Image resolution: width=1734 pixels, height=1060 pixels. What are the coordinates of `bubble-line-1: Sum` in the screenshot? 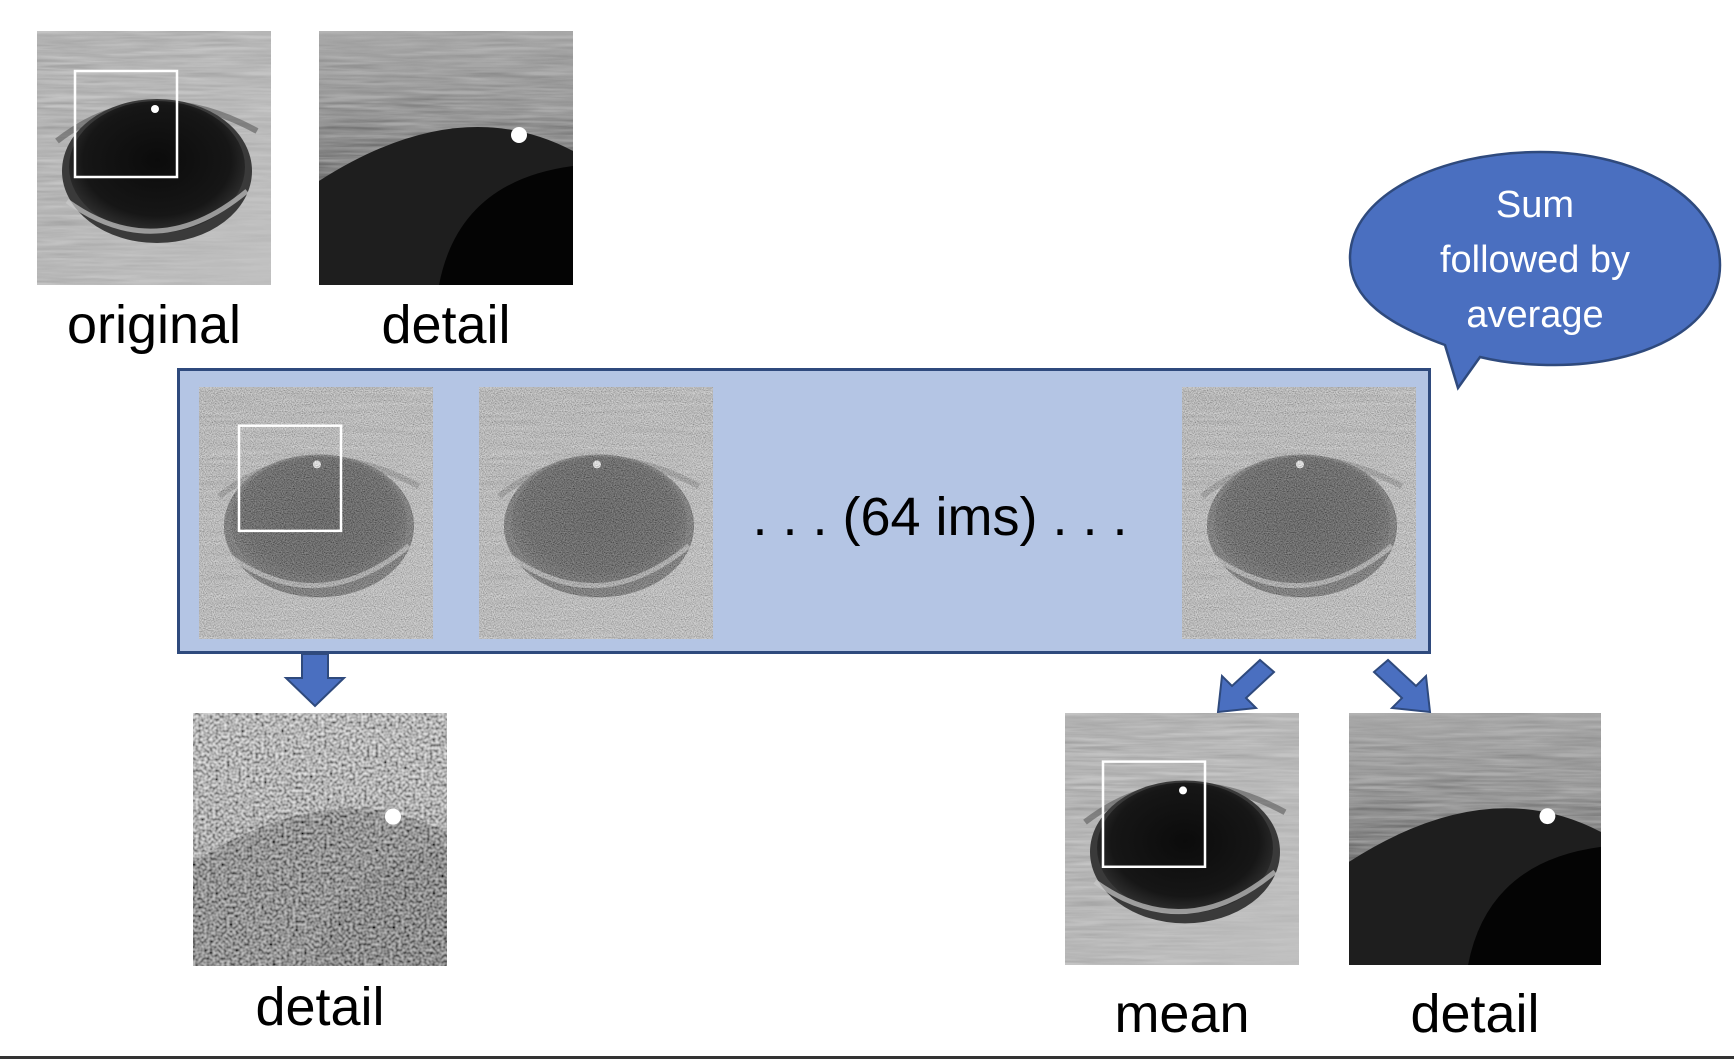 It's located at (1535, 205).